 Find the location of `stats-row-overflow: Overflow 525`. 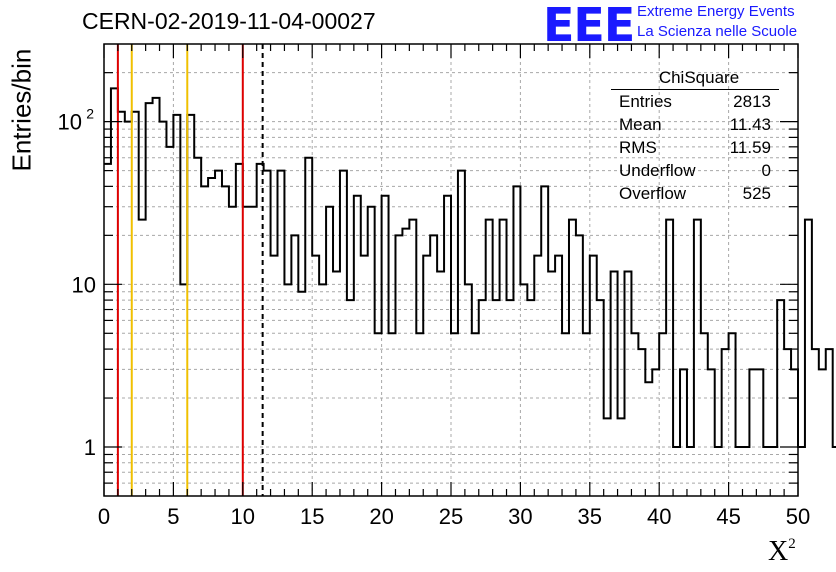

stats-row-overflow: Overflow 525 is located at coordinates (695, 193).